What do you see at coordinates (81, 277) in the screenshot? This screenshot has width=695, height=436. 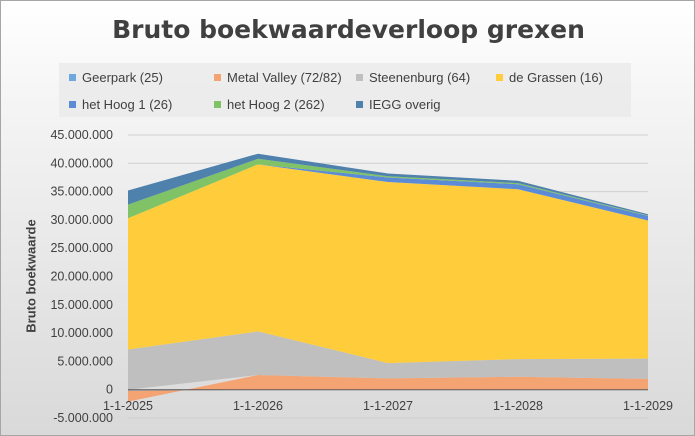 I see `y-tick-label: 20.000.000` at bounding box center [81, 277].